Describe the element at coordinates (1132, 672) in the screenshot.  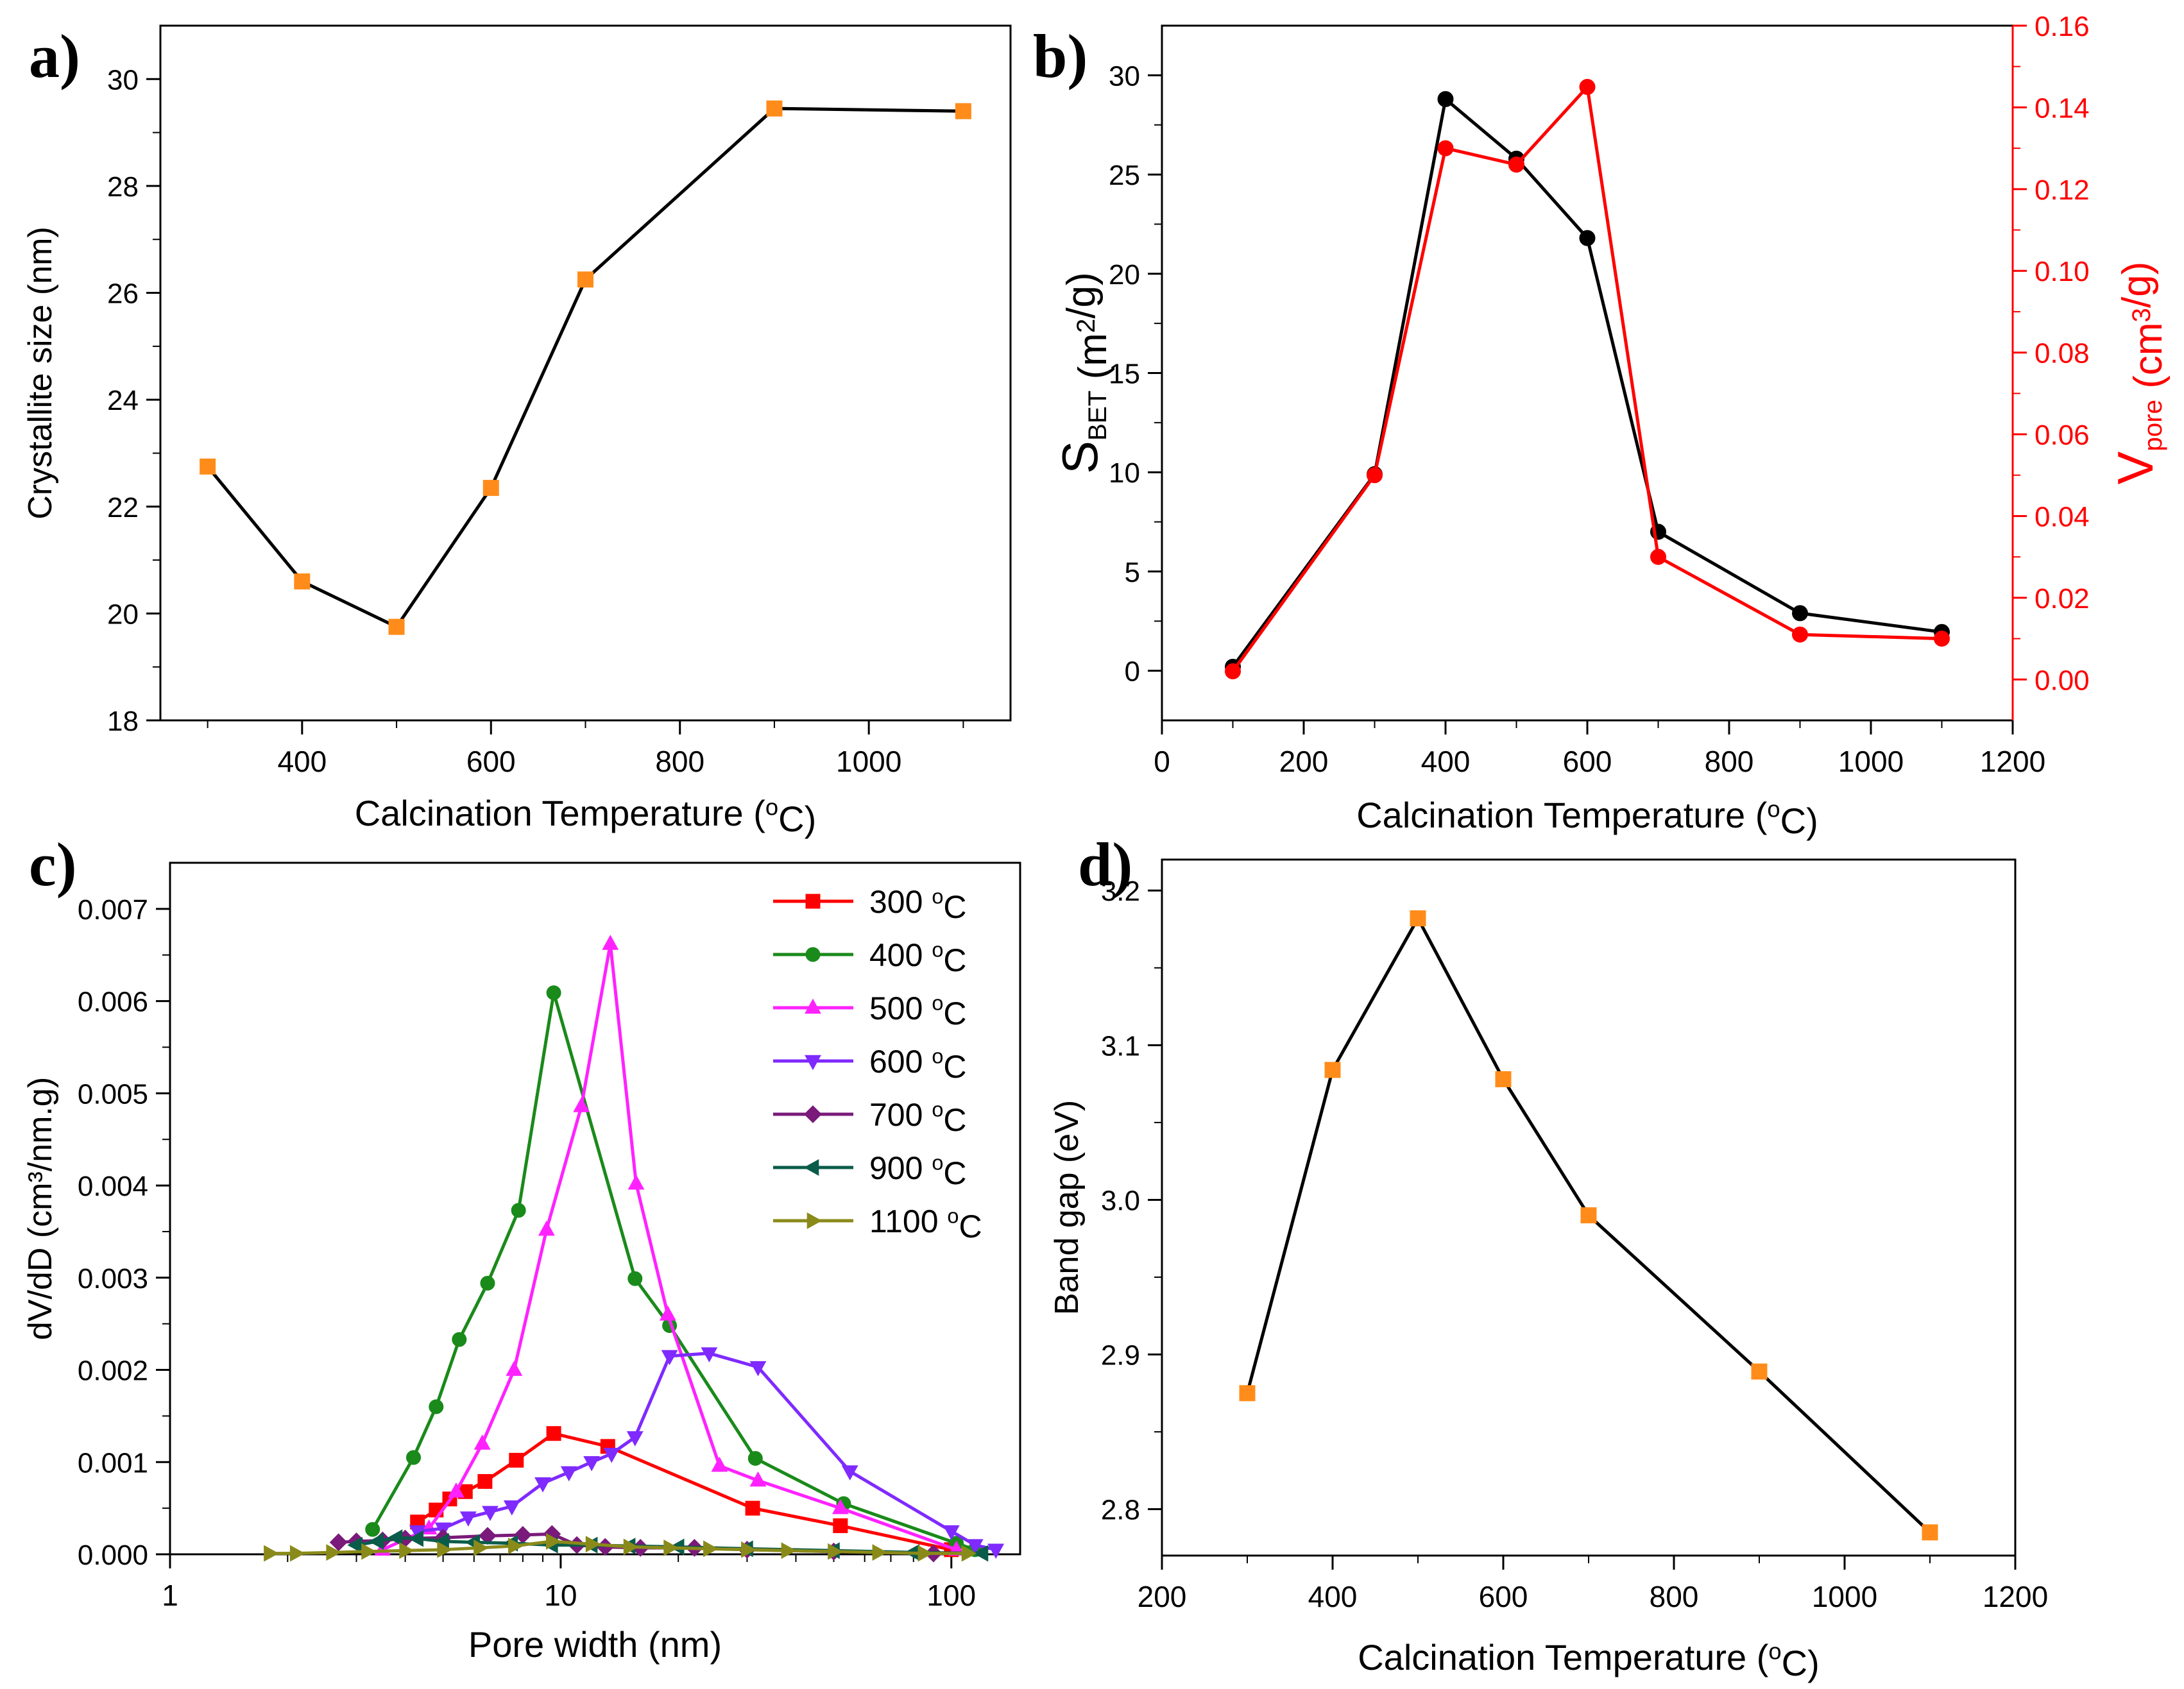
I see `y-tick-label: 0` at that location.